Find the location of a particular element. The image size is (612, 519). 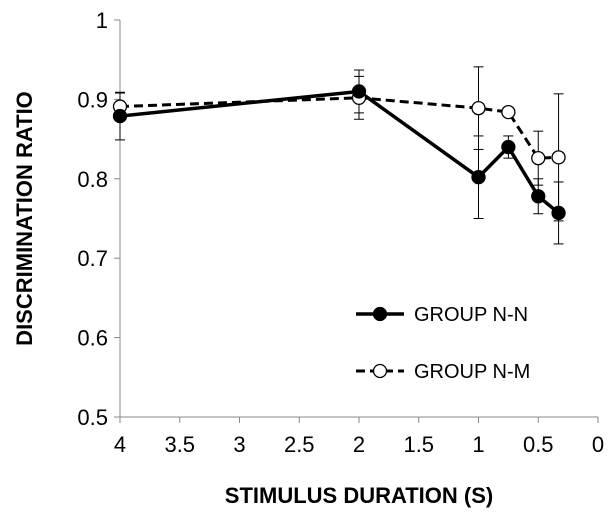

legend-marker-group-n-m is located at coordinates (380, 371).